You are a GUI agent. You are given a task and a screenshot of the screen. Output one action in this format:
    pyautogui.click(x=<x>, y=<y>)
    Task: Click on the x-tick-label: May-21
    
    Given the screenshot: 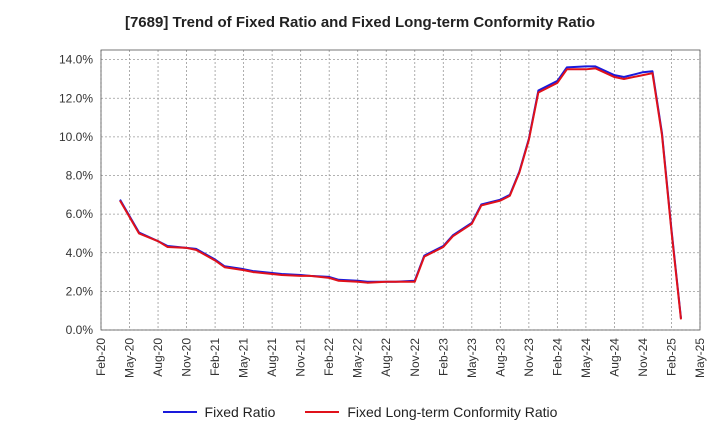 What is the action you would take?
    pyautogui.click(x=244, y=358)
    